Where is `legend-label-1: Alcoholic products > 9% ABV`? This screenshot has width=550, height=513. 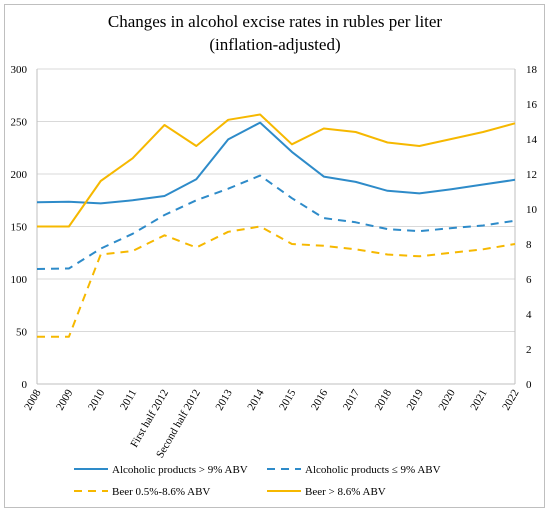
legend-label-1: Alcoholic products > 9% ABV is located at coordinates (180, 470).